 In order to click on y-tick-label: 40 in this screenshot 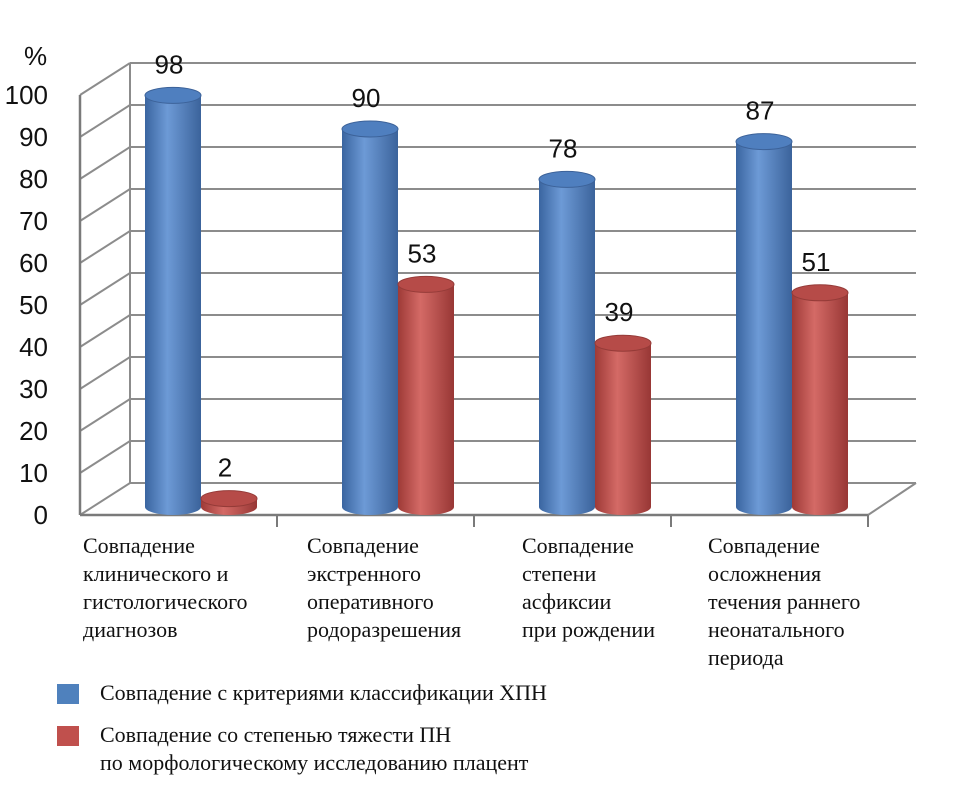, I will do `click(33, 347)`.